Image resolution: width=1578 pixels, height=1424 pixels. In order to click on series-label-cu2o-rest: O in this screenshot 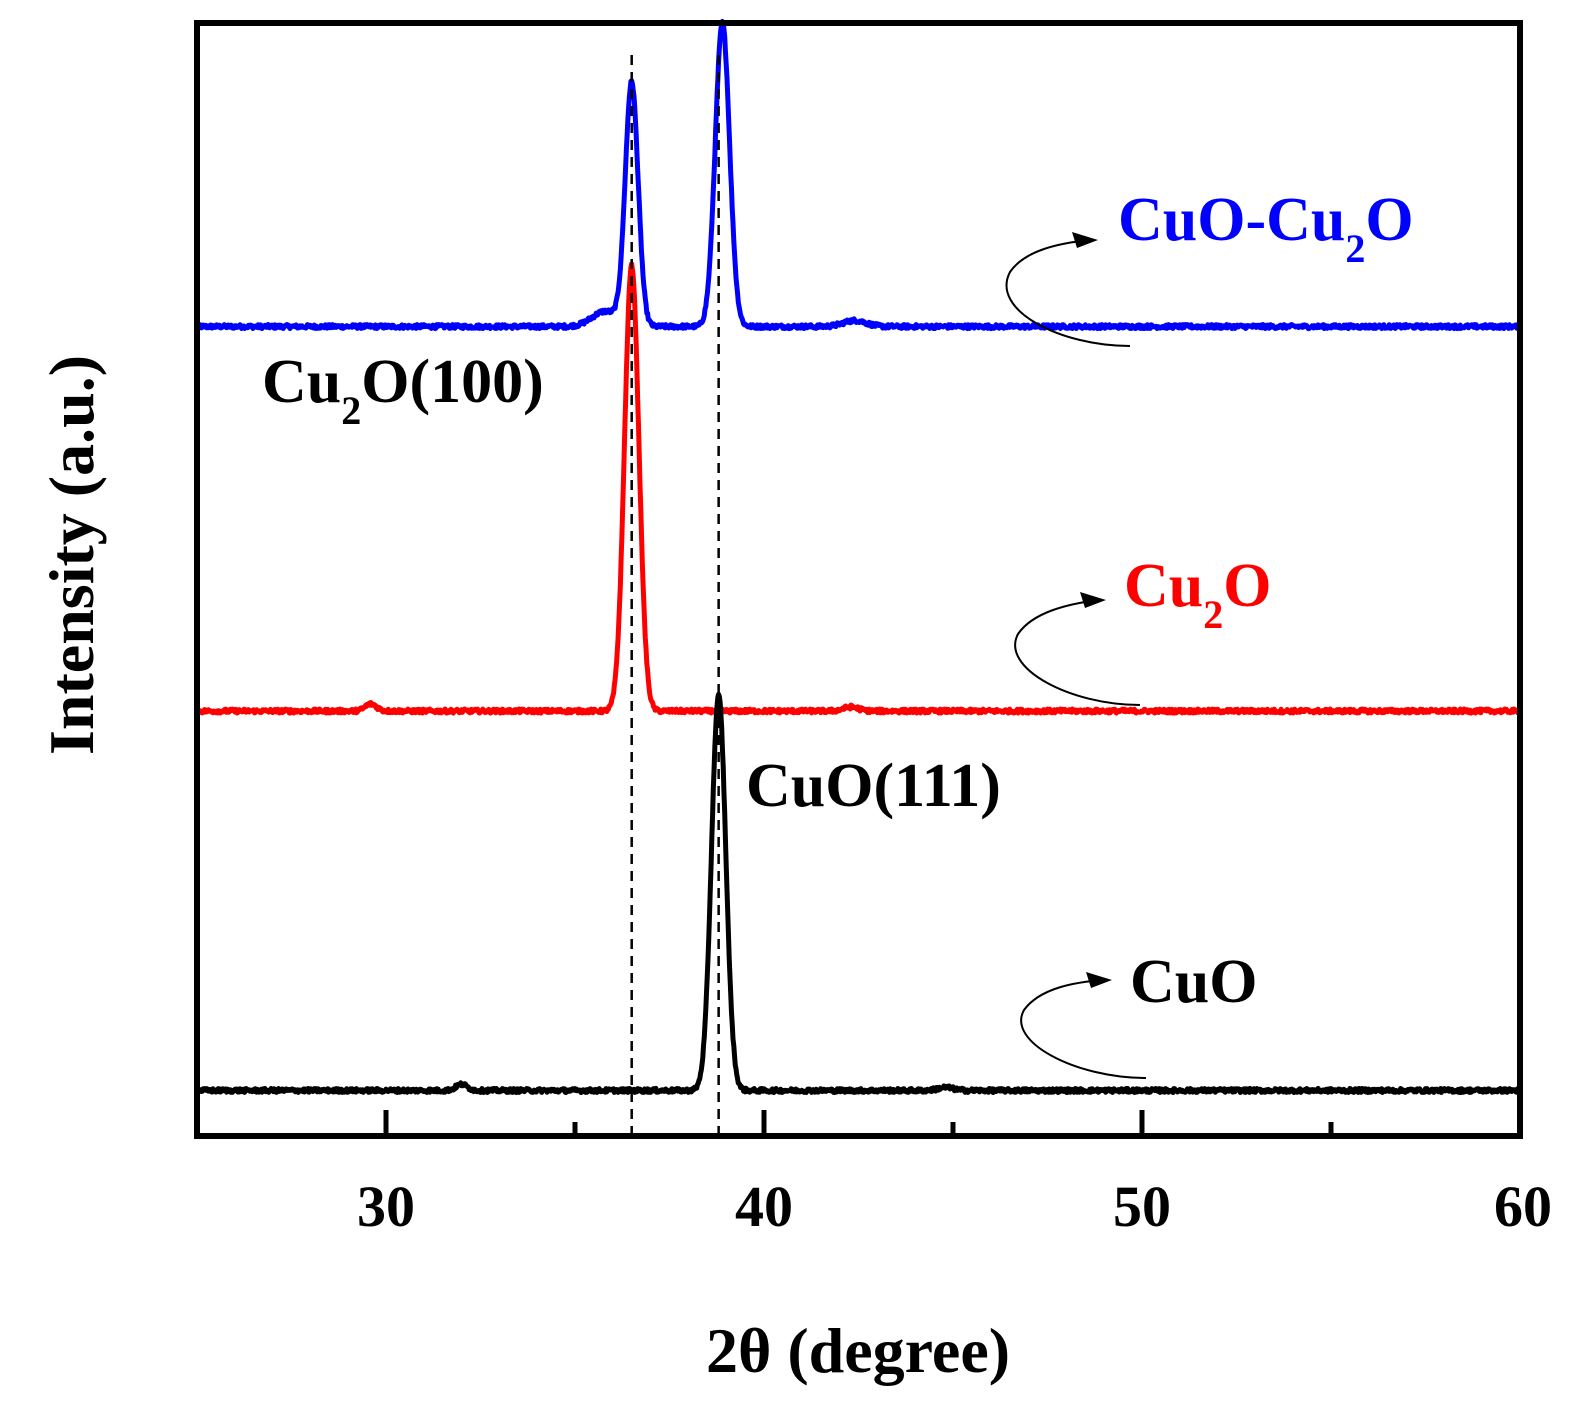, I will do `click(1247, 586)`.